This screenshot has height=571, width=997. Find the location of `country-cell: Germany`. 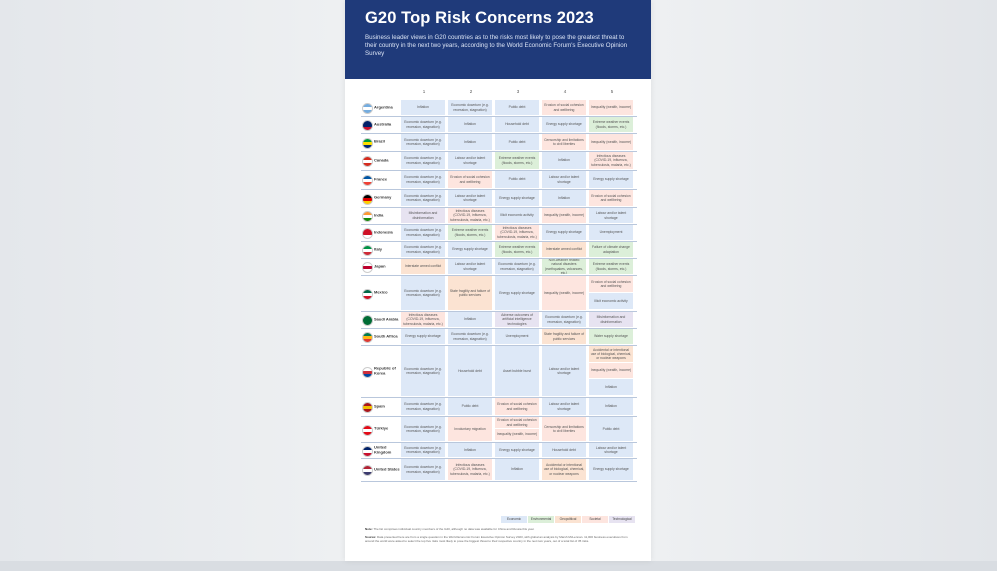

country-cell: Germany is located at coordinates (381, 198).